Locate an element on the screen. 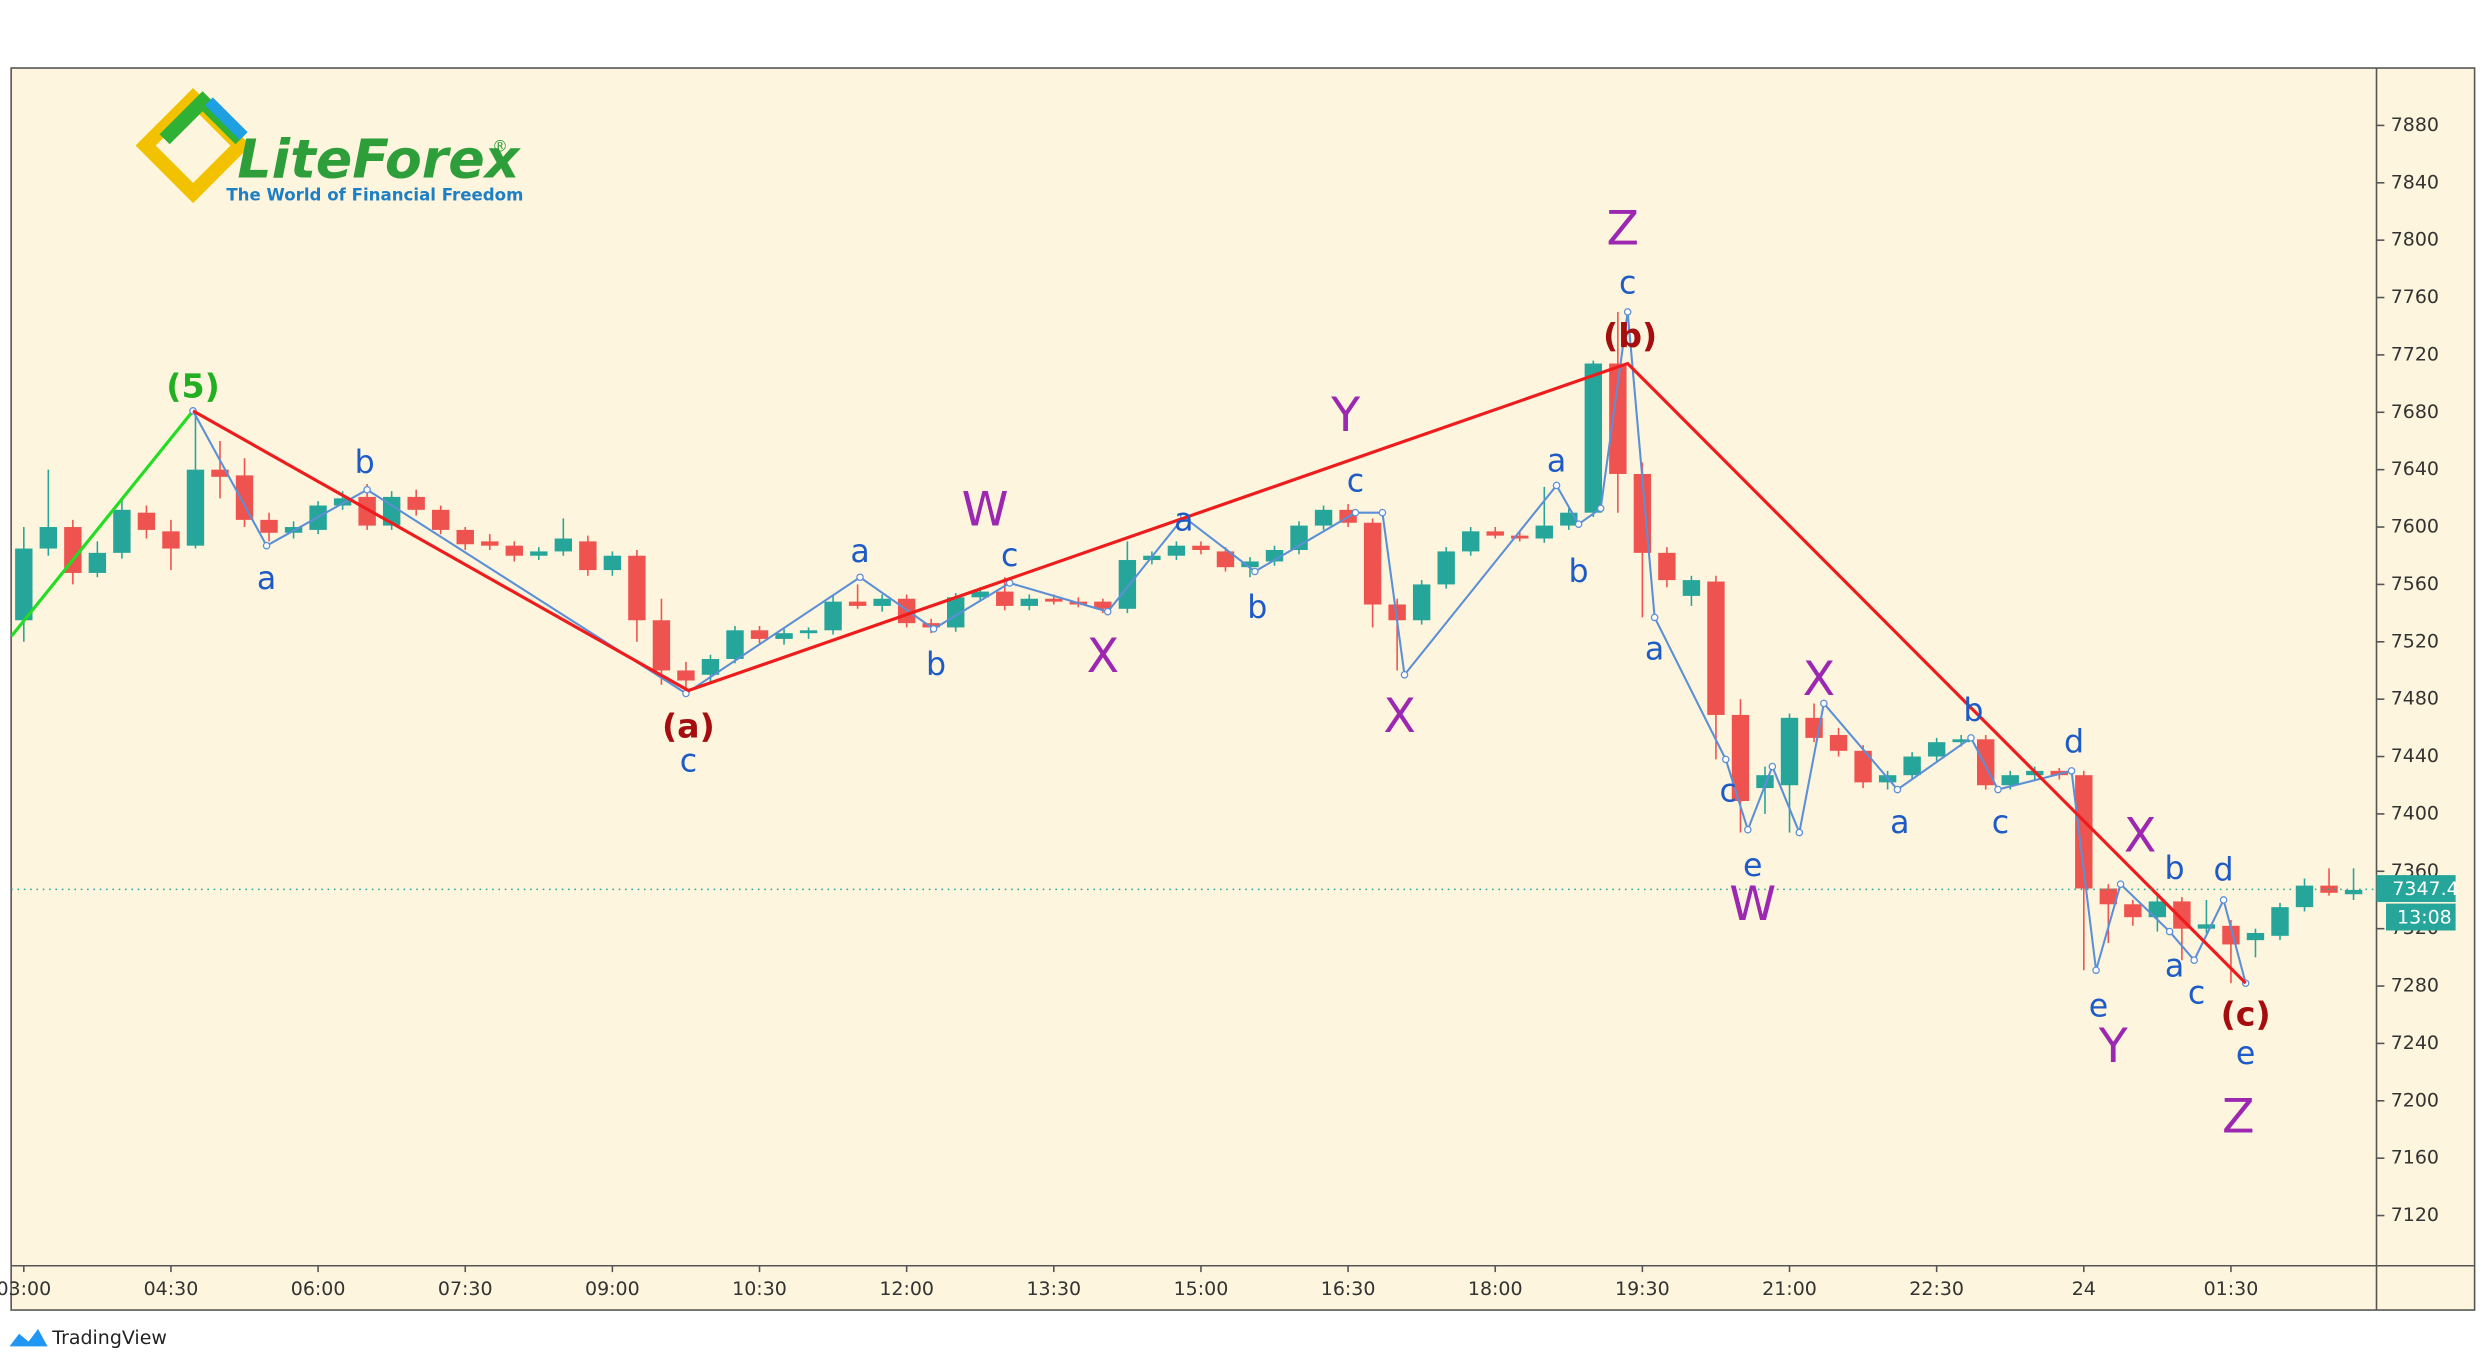 This screenshot has width=2481, height=1371. countdown-label: 13:08 is located at coordinates (2424, 917).